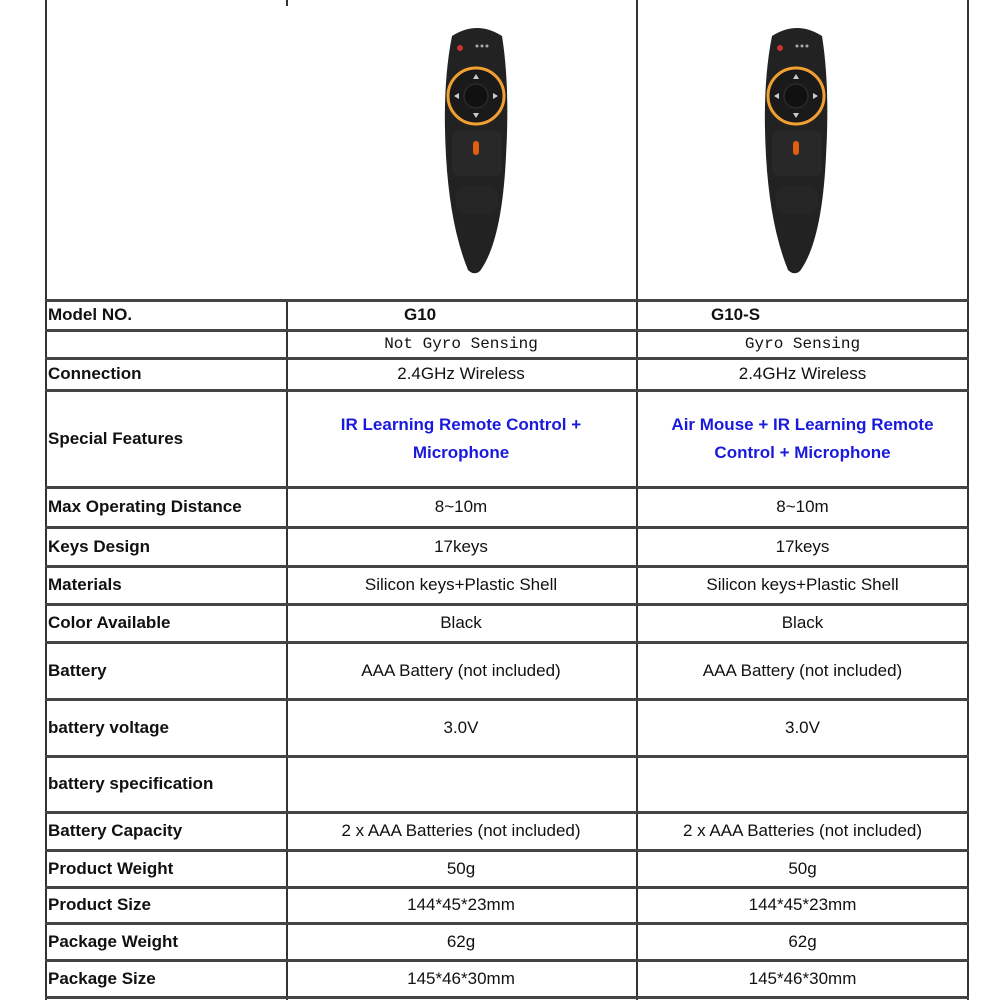  What do you see at coordinates (85, 584) in the screenshot?
I see `row-label: Materials` at bounding box center [85, 584].